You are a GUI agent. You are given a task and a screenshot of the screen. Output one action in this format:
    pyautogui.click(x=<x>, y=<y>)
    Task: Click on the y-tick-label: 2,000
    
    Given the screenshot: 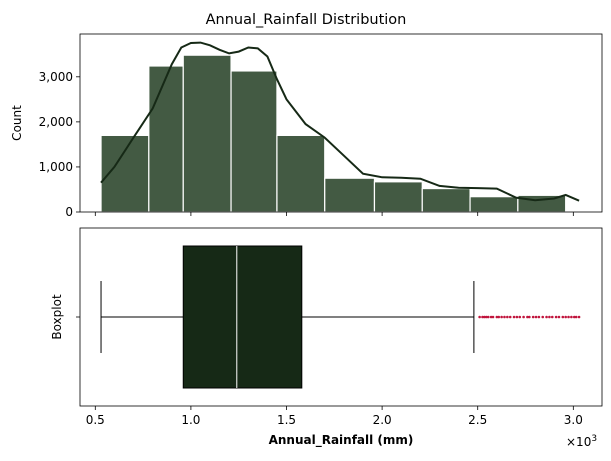 What is the action you would take?
    pyautogui.click(x=56, y=122)
    